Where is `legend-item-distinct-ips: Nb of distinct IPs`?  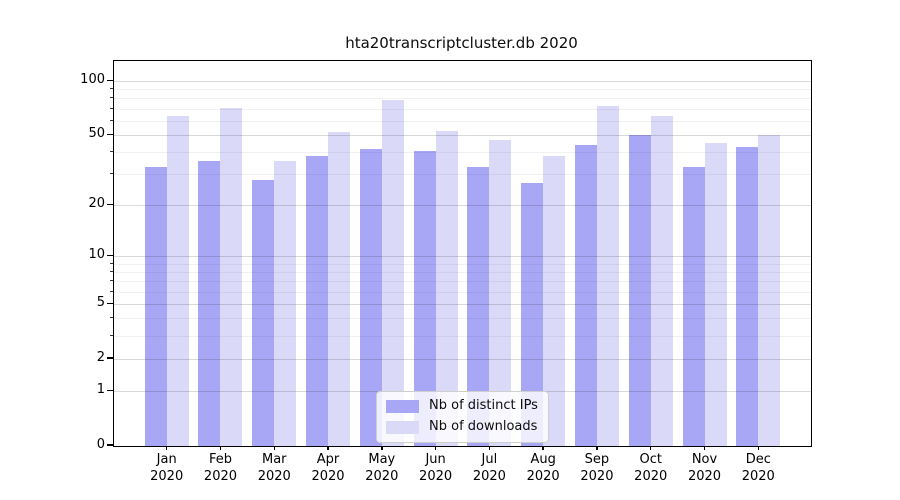 legend-item-distinct-ips: Nb of distinct IPs is located at coordinates (462, 406).